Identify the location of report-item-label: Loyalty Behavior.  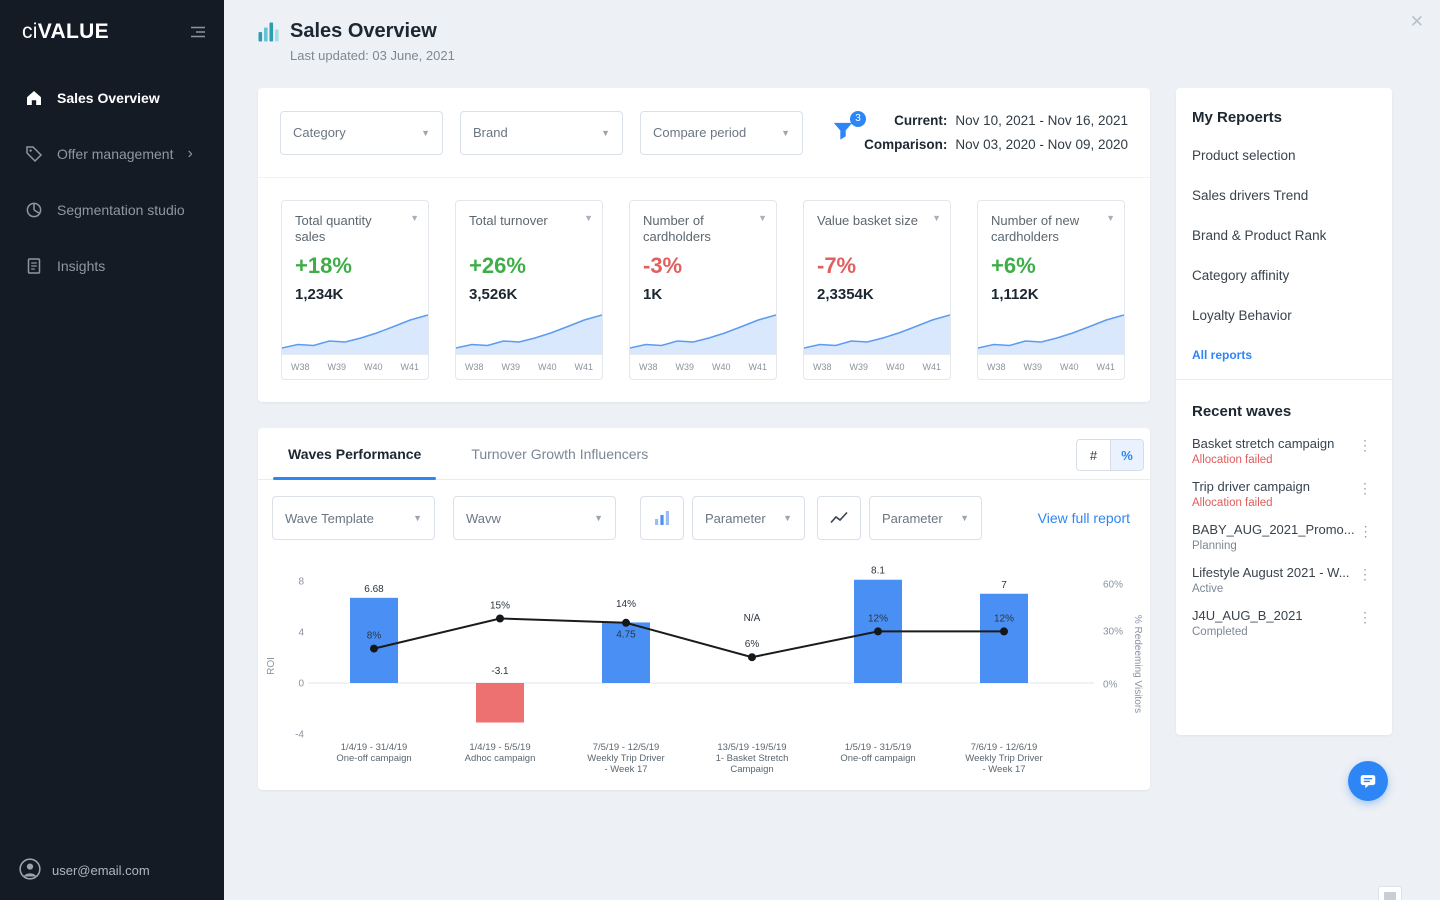
(1242, 315).